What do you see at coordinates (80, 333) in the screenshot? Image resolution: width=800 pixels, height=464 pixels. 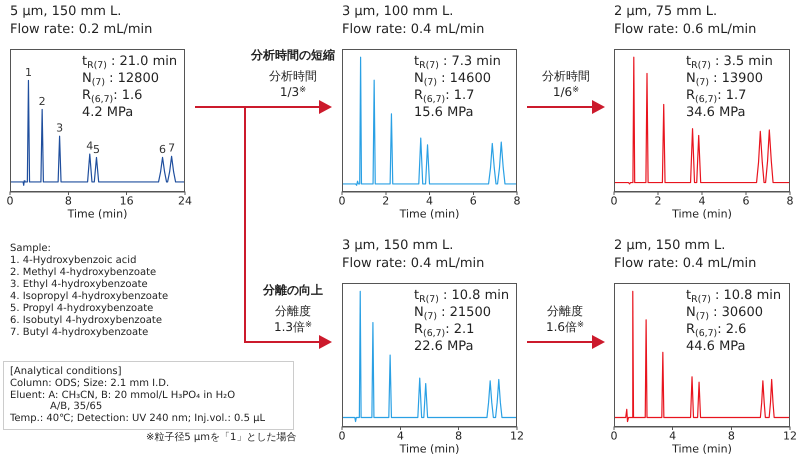 I see `text: 7. Butyl 4-hydroxybenzoate` at bounding box center [80, 333].